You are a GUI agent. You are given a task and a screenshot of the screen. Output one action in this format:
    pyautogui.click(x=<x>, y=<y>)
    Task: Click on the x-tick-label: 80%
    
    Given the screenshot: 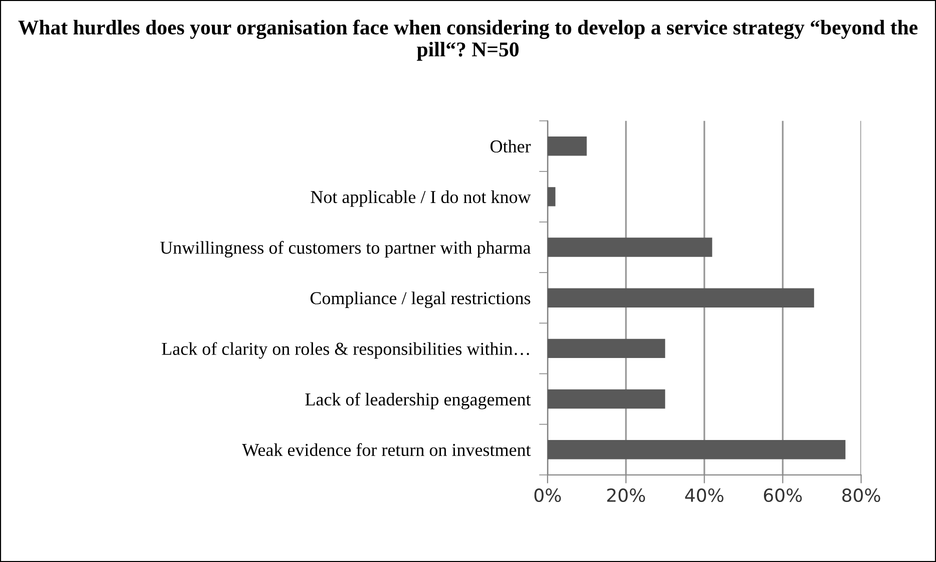 What is the action you would take?
    pyautogui.click(x=861, y=495)
    